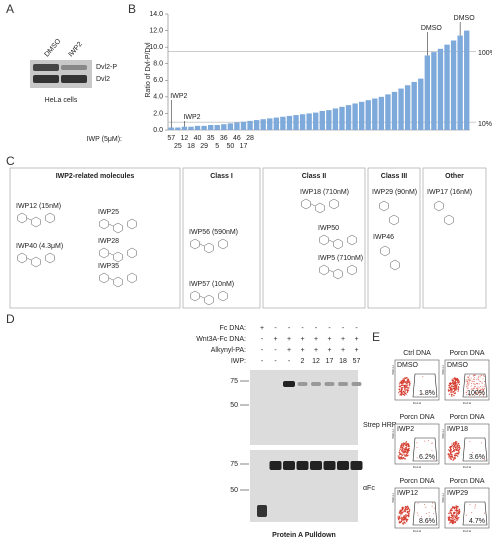 Image resolution: width=492 pixels, height=552 pixels. I want to click on compound-label: IWP29 (90nM), so click(394, 192).